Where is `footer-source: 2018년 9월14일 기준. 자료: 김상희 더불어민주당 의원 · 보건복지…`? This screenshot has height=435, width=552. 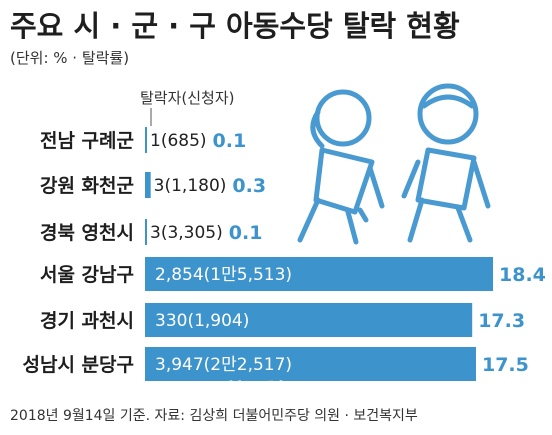 footer-source: 2018년 9월14일 기준. 자료: 김상희 더불어민주당 의원 · 보건복지… is located at coordinates (214, 416).